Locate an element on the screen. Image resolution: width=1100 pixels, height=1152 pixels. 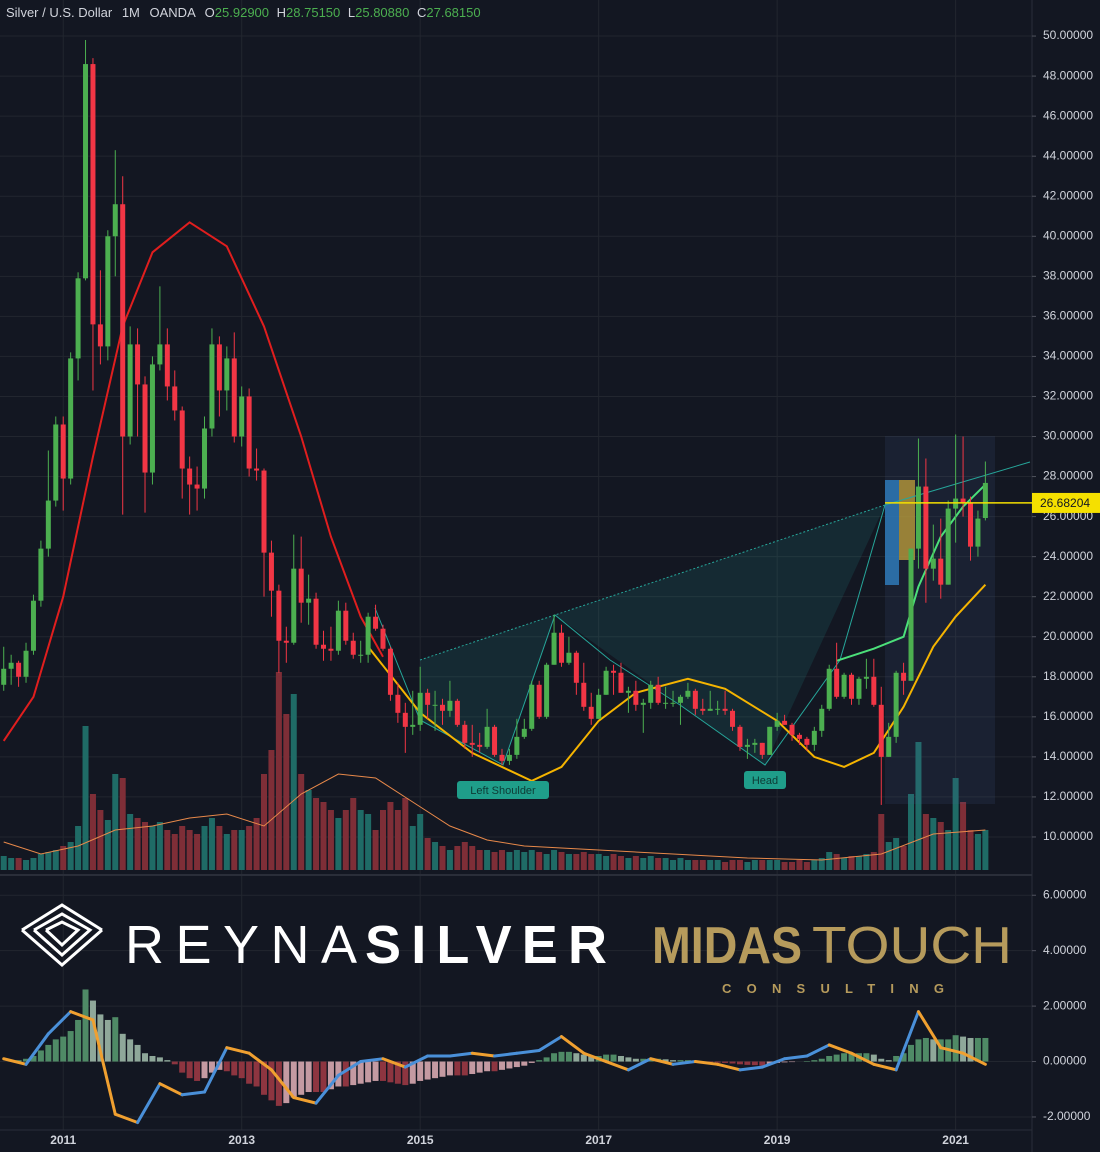
x-tick-label: 2017 is located at coordinates (598, 1140).